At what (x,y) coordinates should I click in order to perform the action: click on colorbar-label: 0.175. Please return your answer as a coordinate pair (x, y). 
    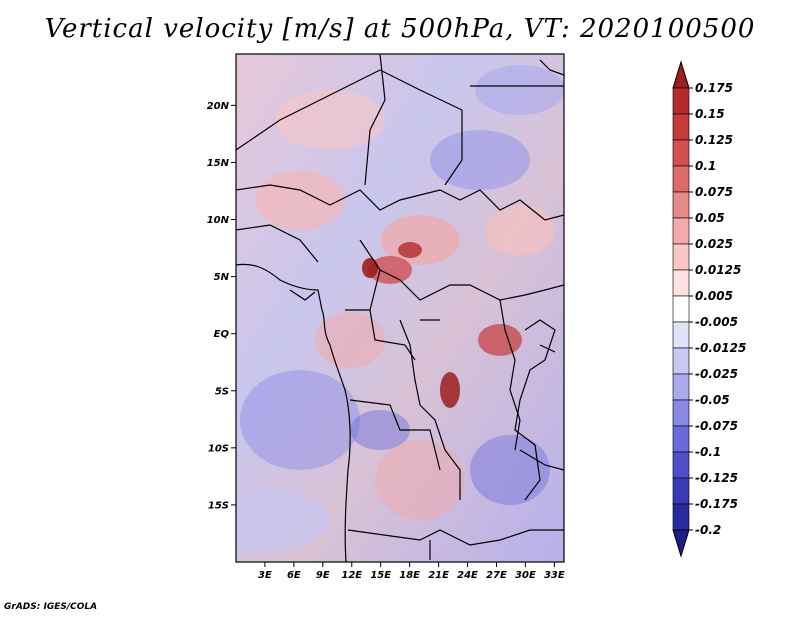
    Looking at the image, I should click on (714, 88).